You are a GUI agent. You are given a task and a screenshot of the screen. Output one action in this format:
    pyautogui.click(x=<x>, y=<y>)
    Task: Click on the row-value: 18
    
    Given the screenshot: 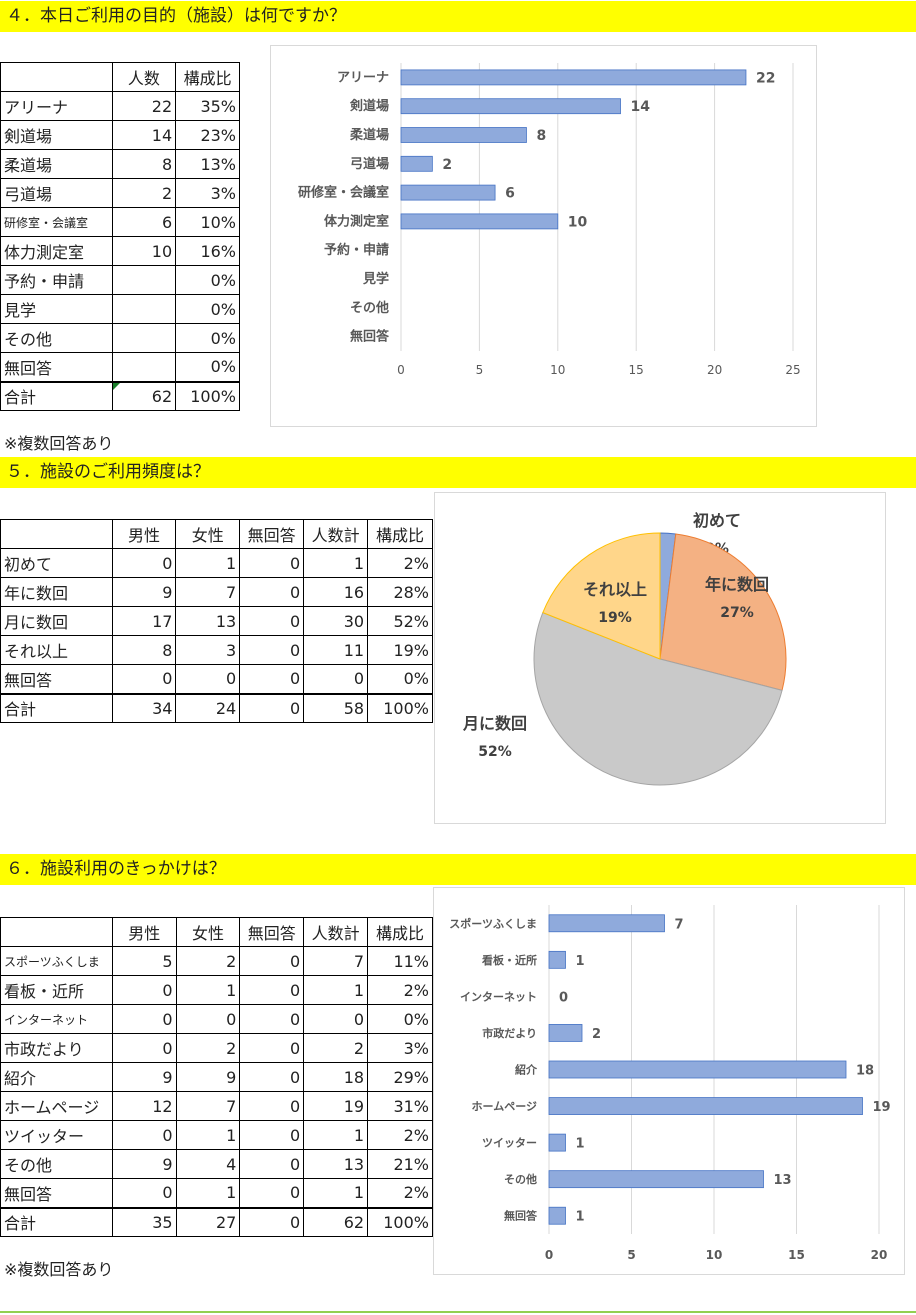 What is the action you would take?
    pyautogui.click(x=336, y=1077)
    